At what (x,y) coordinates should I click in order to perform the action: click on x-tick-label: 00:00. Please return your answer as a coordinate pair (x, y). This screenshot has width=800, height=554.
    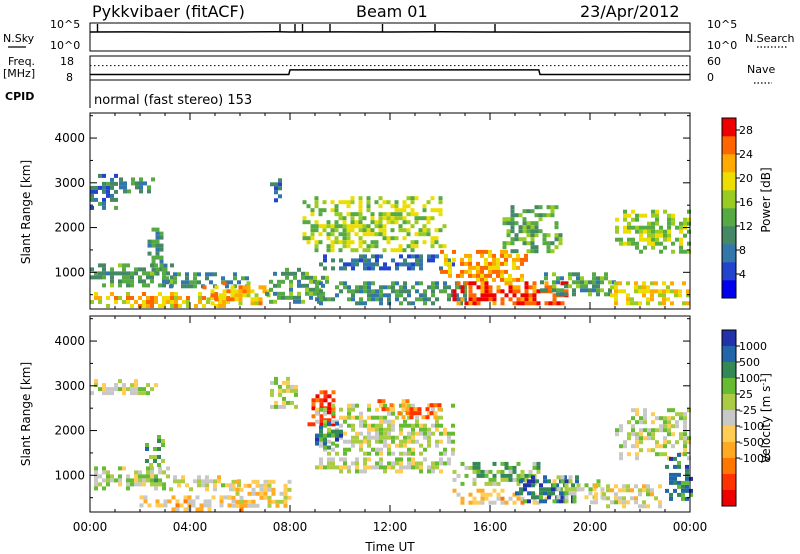
    Looking at the image, I should click on (690, 527).